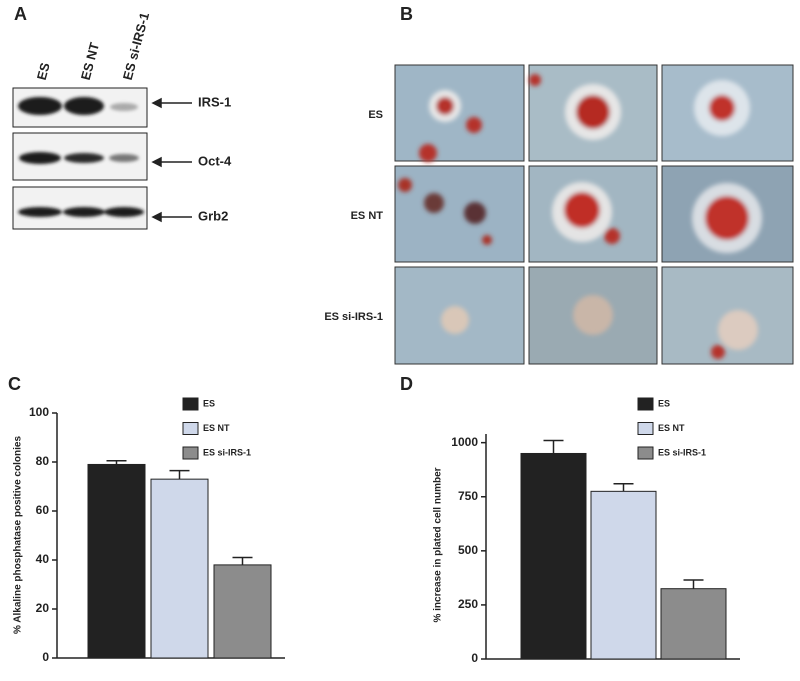 This screenshot has height=681, width=800. Describe the element at coordinates (375, 115) in the screenshot. I see `row-label: ES` at that location.